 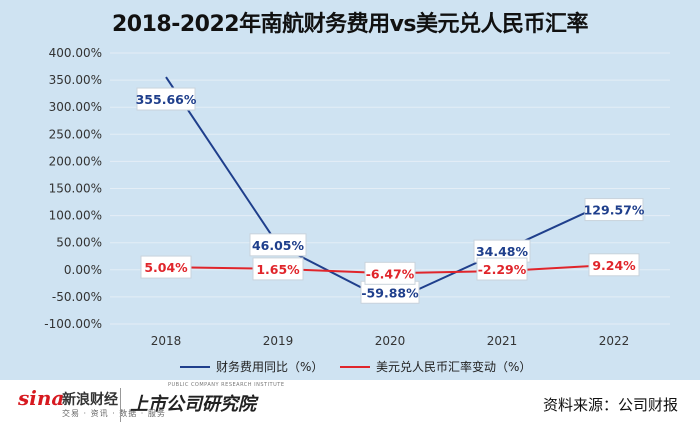 I want to click on y-tick-label: 50.00%, so click(x=79, y=243).